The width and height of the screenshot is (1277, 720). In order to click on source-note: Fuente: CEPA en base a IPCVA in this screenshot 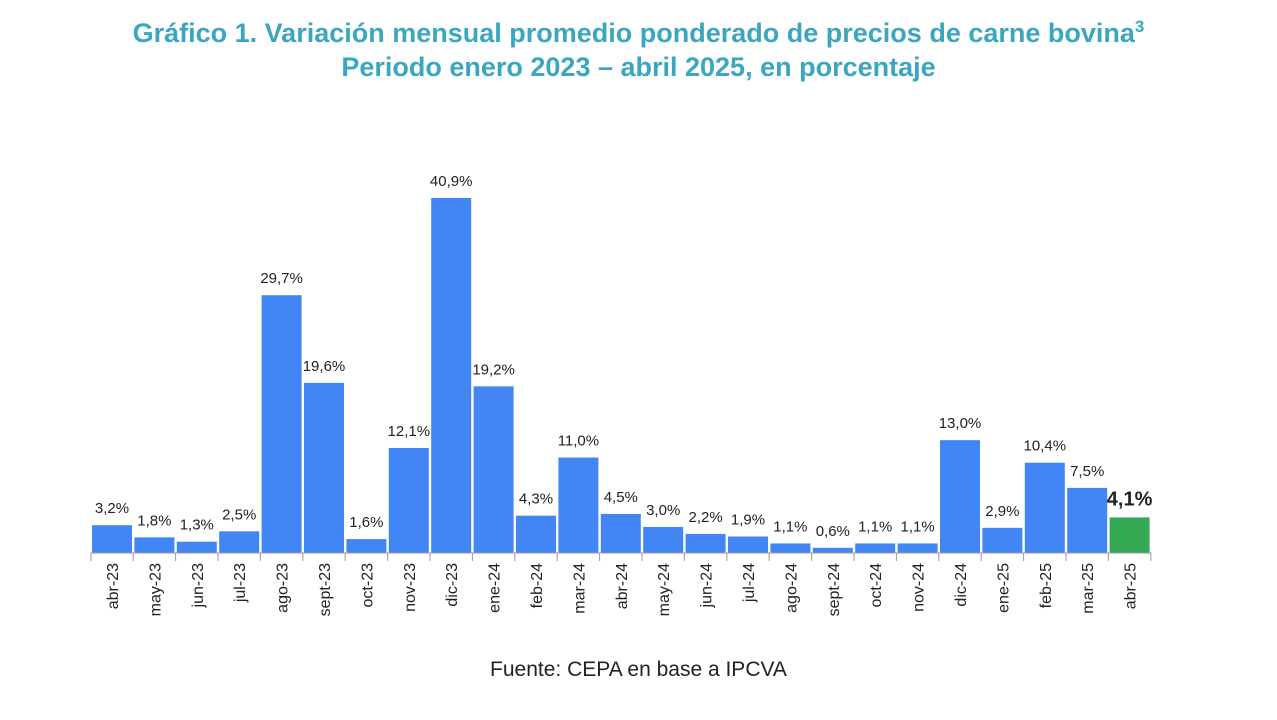, I will do `click(638, 669)`.